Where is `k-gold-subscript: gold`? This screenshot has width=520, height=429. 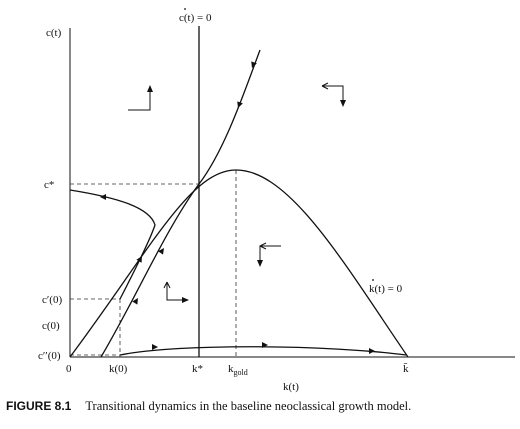 k-gold-subscript: gold is located at coordinates (241, 372).